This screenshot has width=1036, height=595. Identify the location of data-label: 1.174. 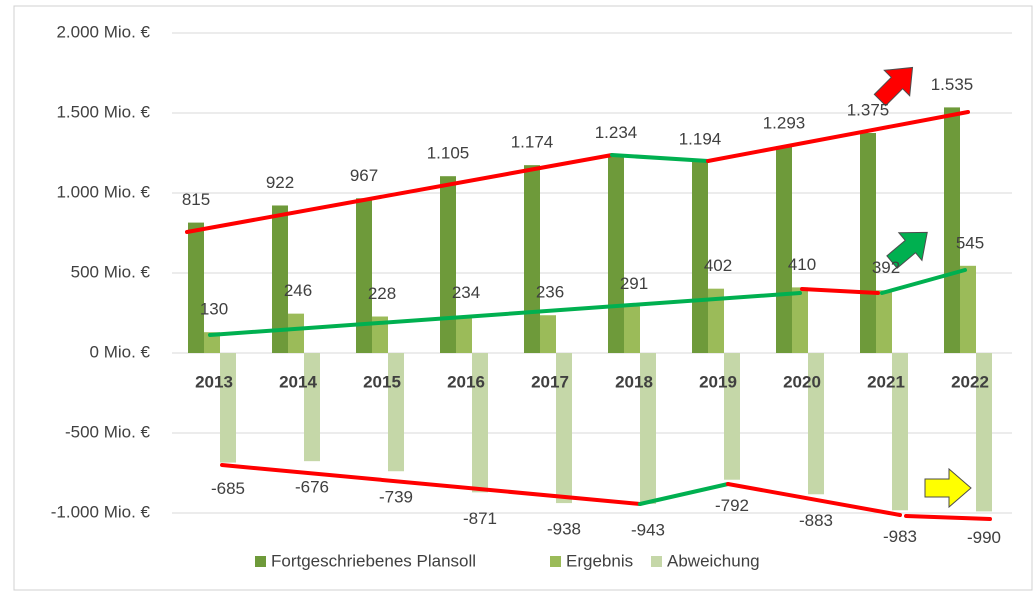
(532, 142).